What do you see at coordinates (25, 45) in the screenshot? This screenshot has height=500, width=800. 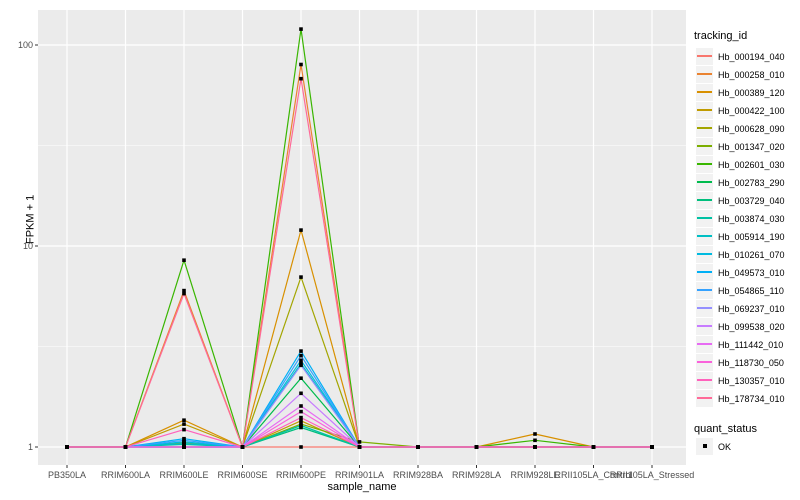 I see `y-tick-label: 100` at bounding box center [25, 45].